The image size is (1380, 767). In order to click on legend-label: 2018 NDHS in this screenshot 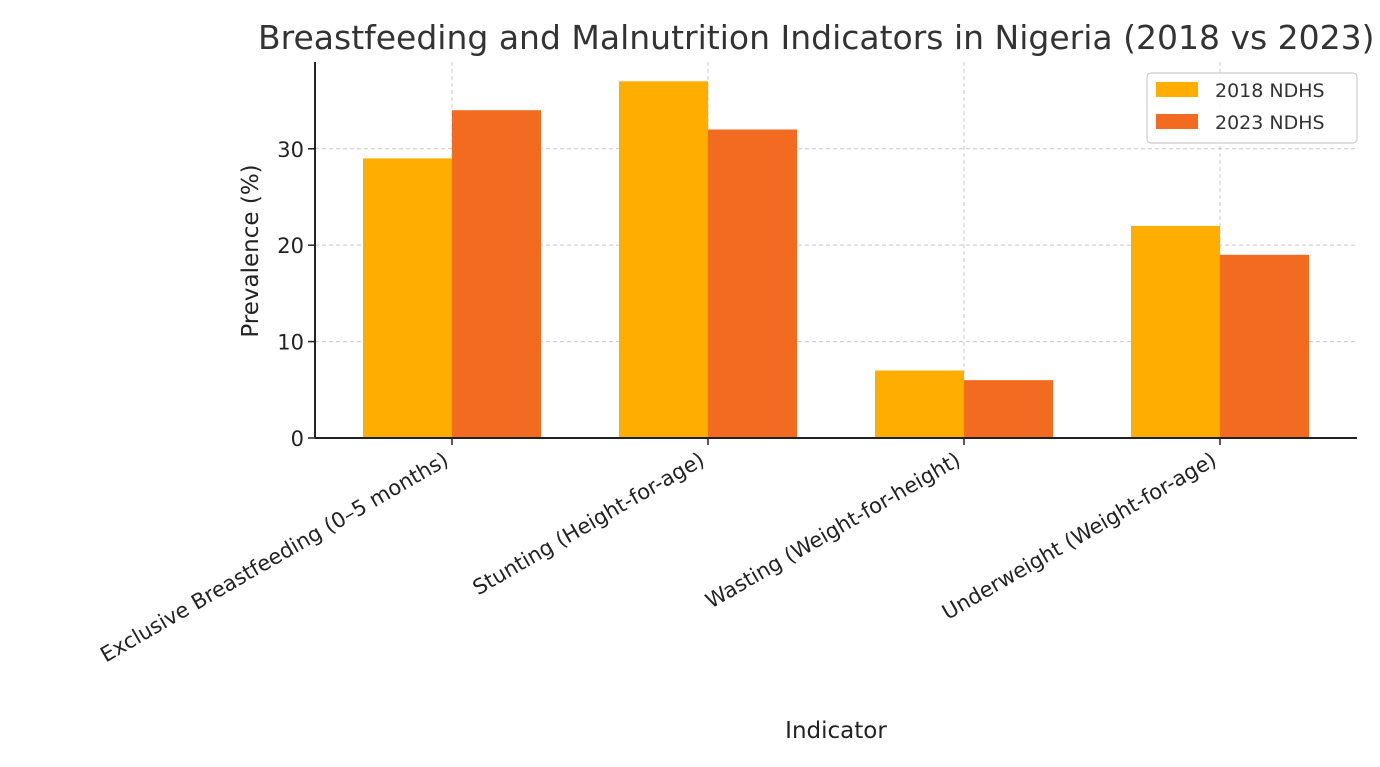, I will do `click(1270, 91)`.